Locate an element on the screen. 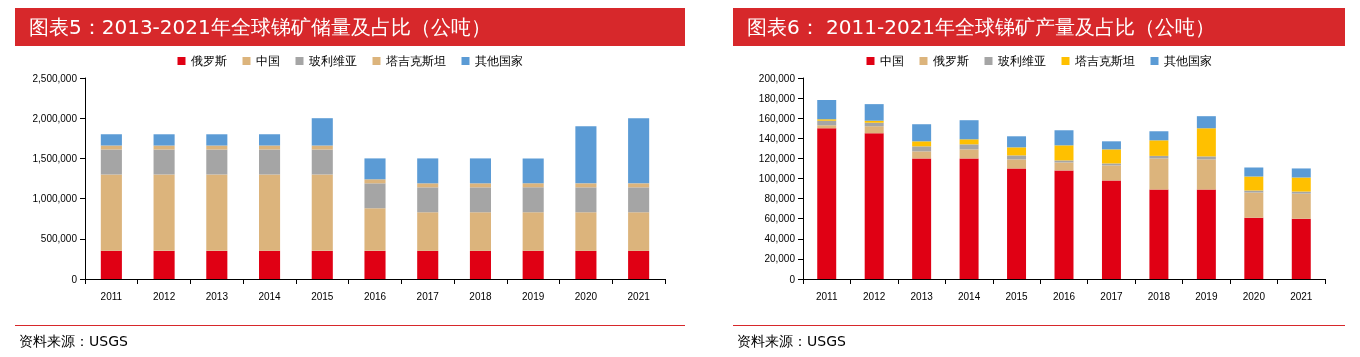 This screenshot has height=357, width=1360. y-tick-label: 120,000 is located at coordinates (777, 158).